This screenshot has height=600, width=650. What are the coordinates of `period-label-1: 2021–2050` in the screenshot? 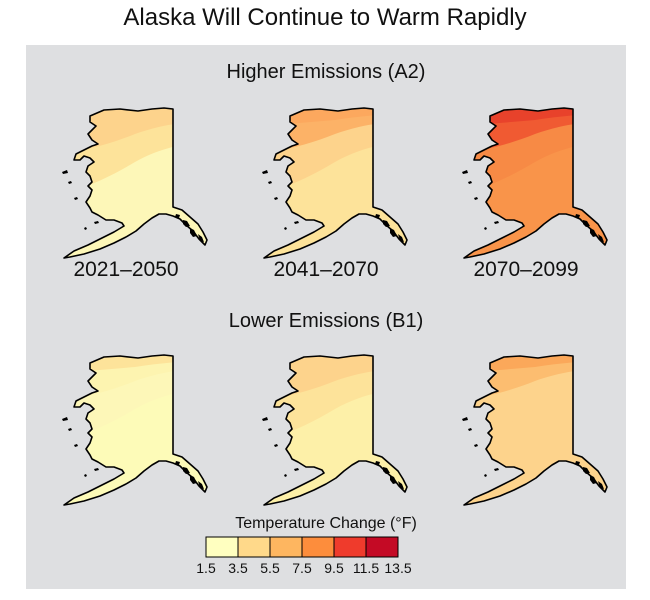 It's located at (126, 269).